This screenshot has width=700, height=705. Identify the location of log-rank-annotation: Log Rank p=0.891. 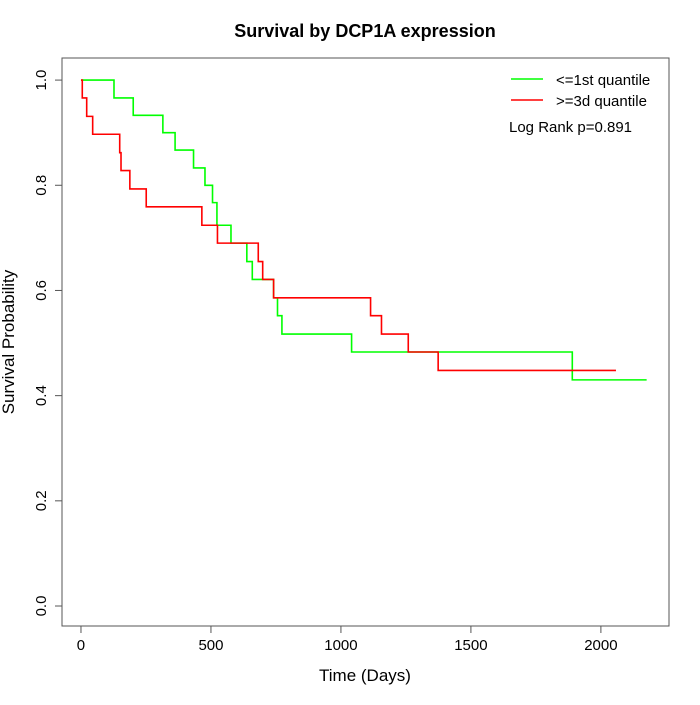
(570, 127).